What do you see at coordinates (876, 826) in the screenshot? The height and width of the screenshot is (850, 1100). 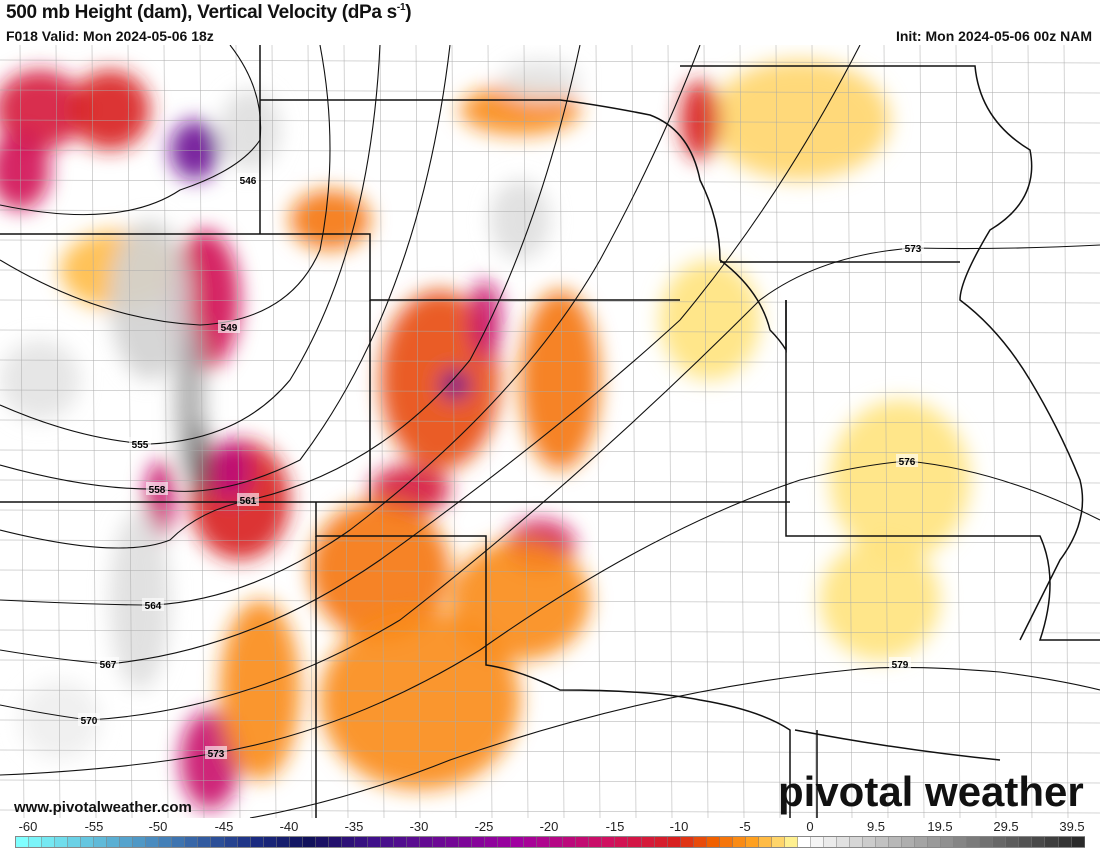 I see `colorbar-tick-label: 9.5` at bounding box center [876, 826].